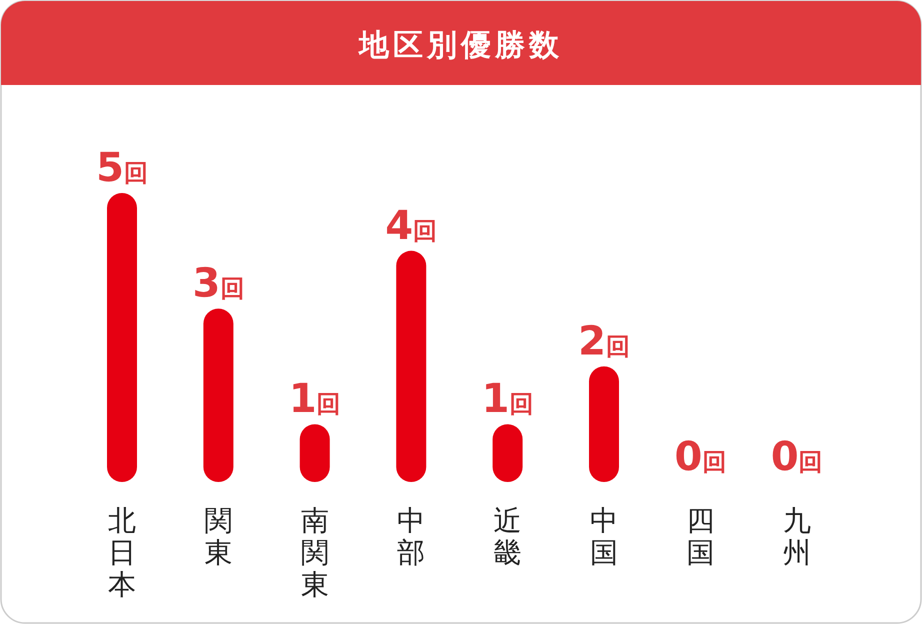  Describe the element at coordinates (796, 536) in the screenshot. I see `x-tick-label: 九州` at that location.